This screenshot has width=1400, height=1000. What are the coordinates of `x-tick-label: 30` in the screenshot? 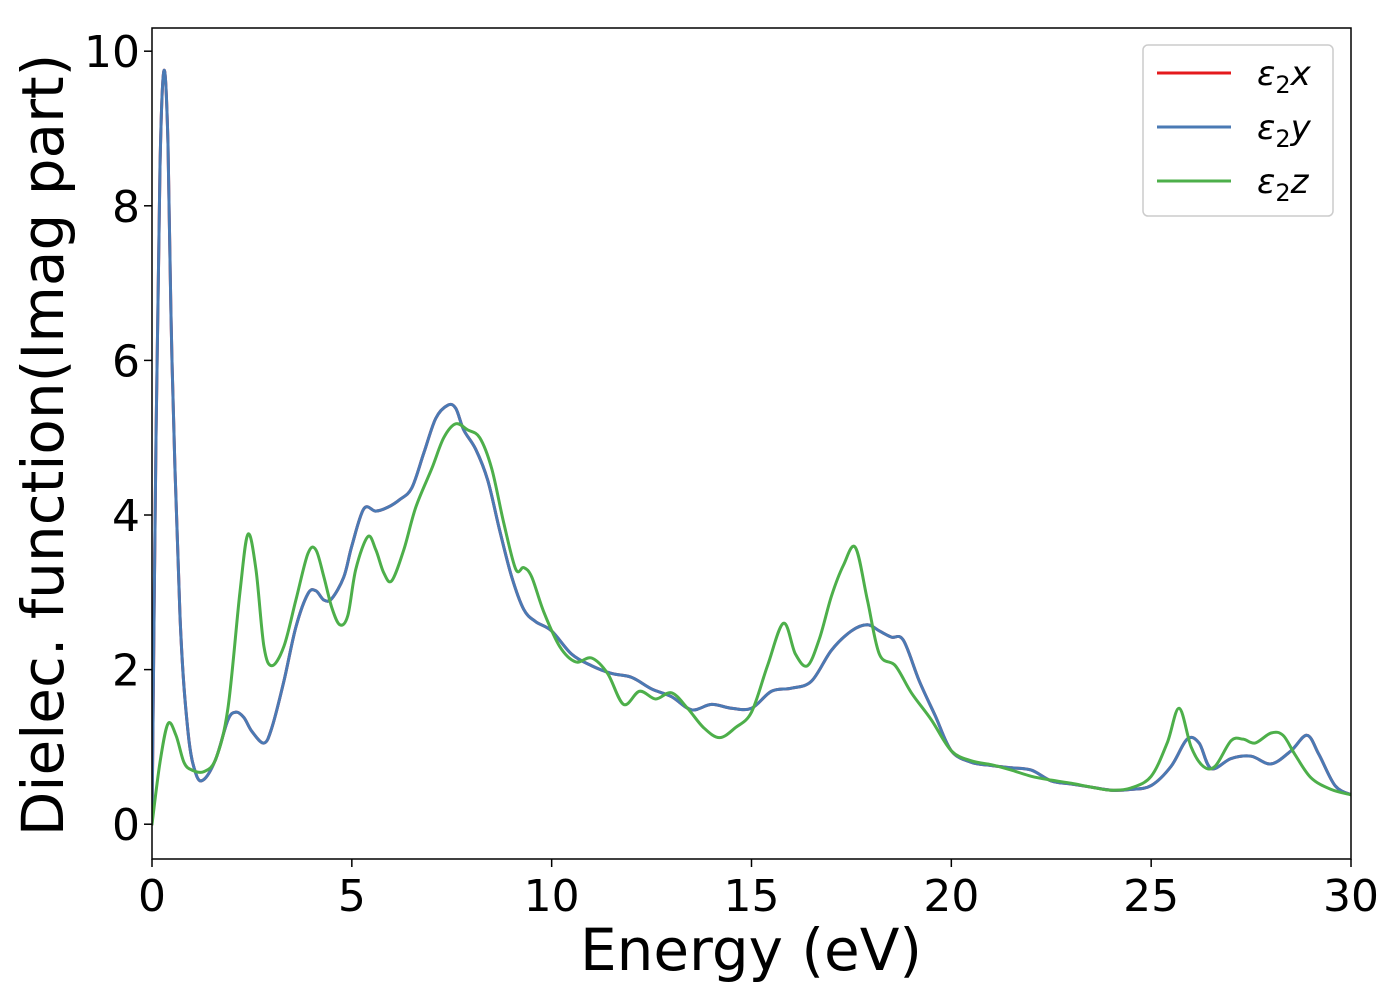 It's located at (1351, 896).